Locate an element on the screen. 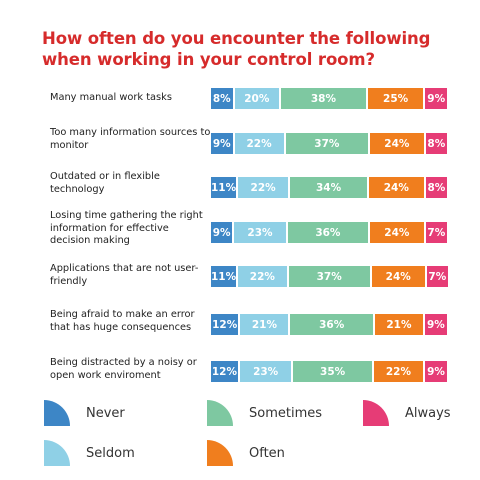  category-label: Many manual work tasks is located at coordinates (111, 97).